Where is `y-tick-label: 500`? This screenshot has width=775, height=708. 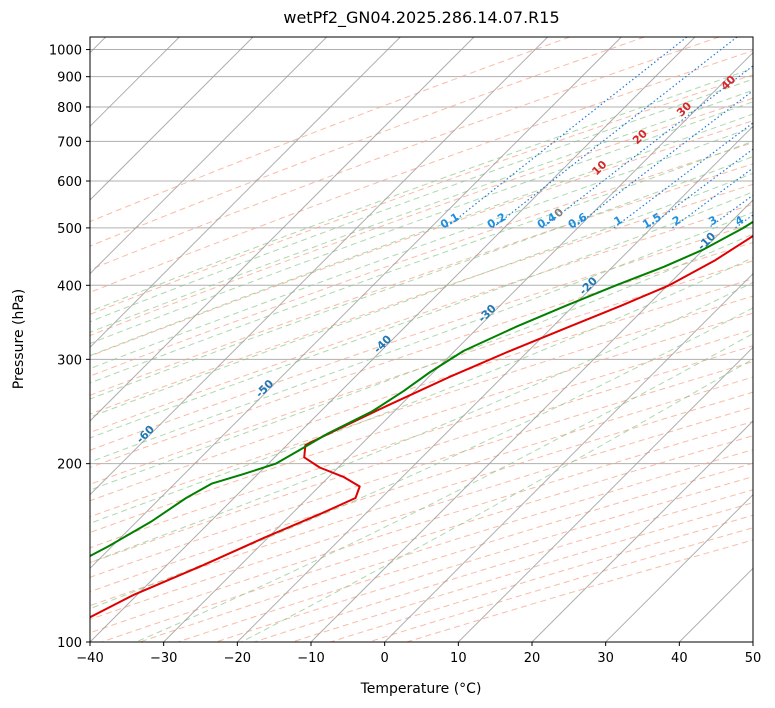
y-tick-label: 500 is located at coordinates (69, 229).